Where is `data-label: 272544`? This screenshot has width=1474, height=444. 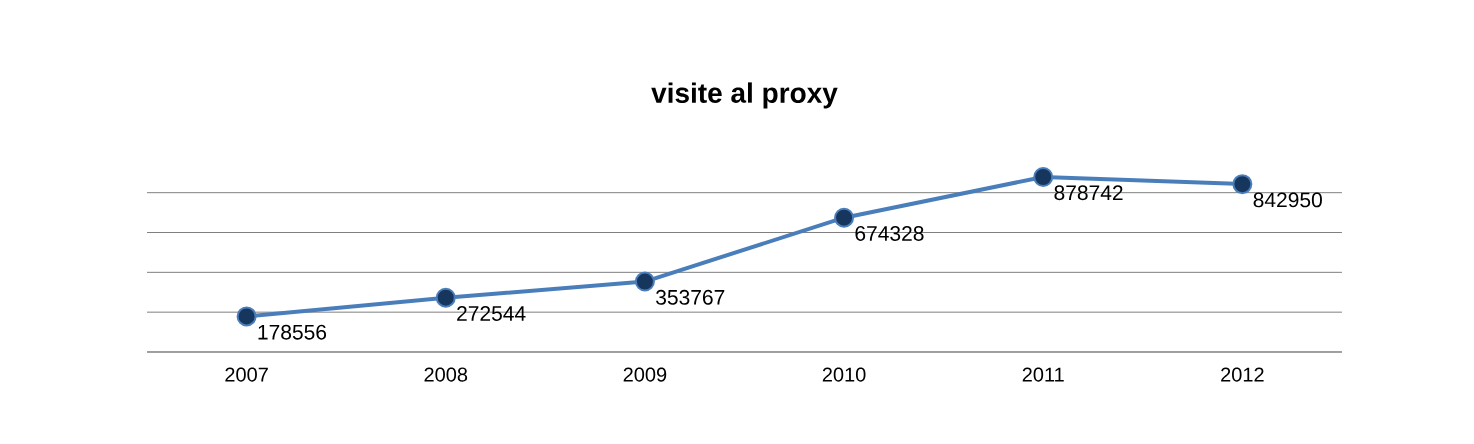
data-label: 272544 is located at coordinates (491, 313).